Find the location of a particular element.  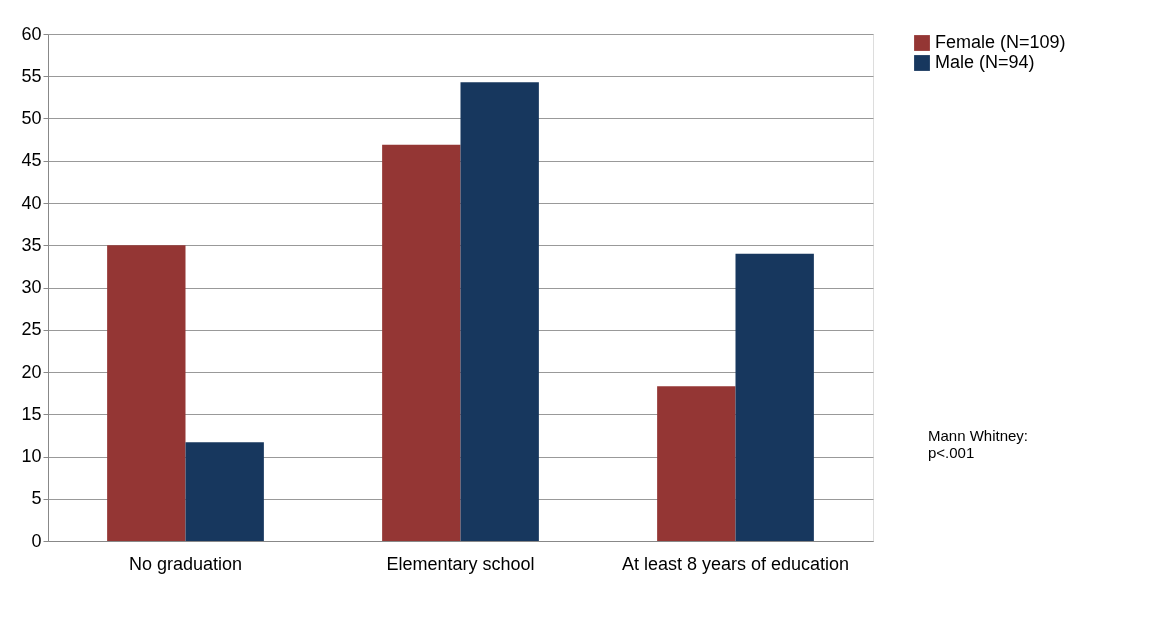

y-tick-label: 25 is located at coordinates (31, 329).